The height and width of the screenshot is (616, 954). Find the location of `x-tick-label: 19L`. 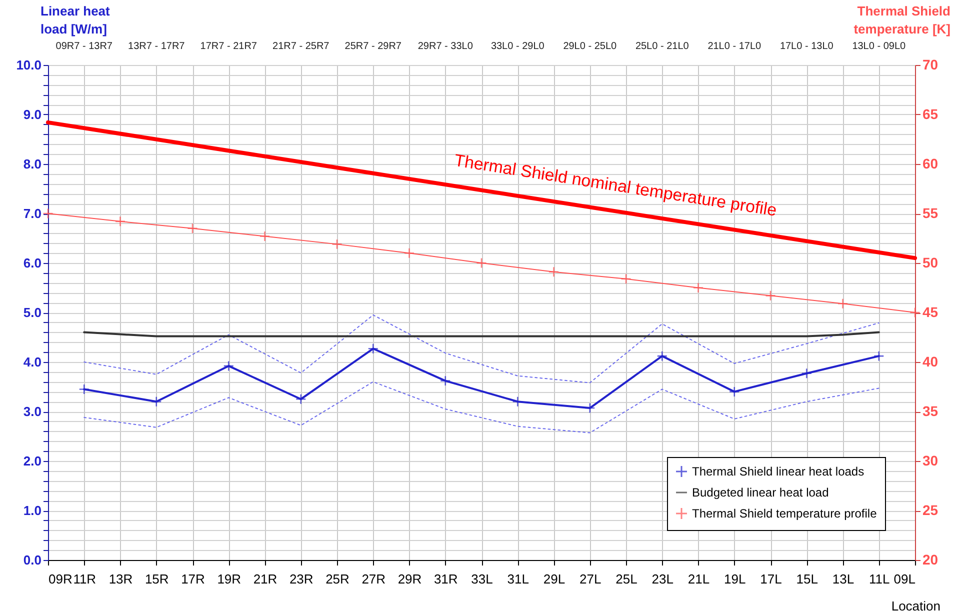

x-tick-label: 19L is located at coordinates (735, 579).